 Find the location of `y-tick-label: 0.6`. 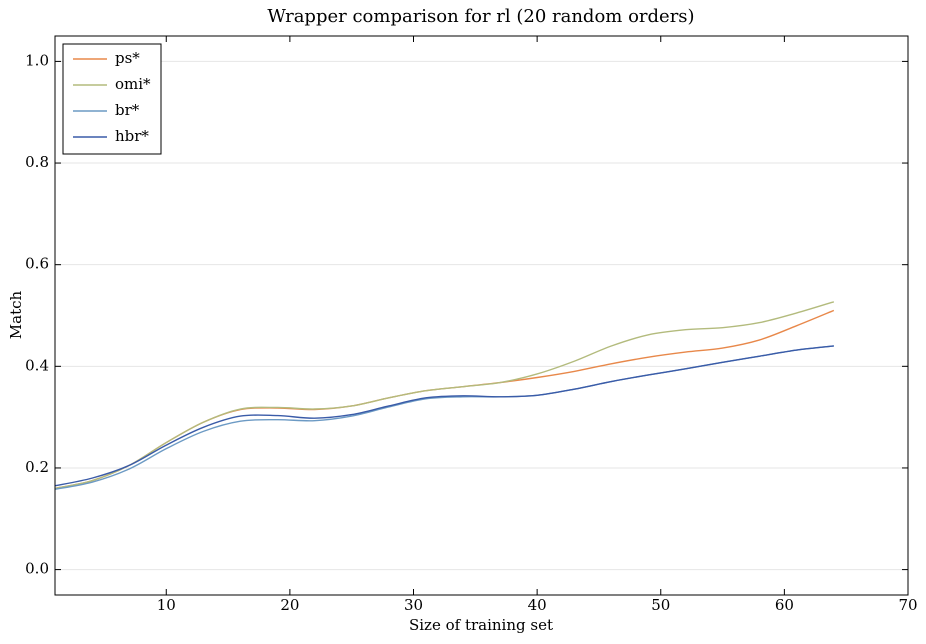

y-tick-label: 0.6 is located at coordinates (37, 264).